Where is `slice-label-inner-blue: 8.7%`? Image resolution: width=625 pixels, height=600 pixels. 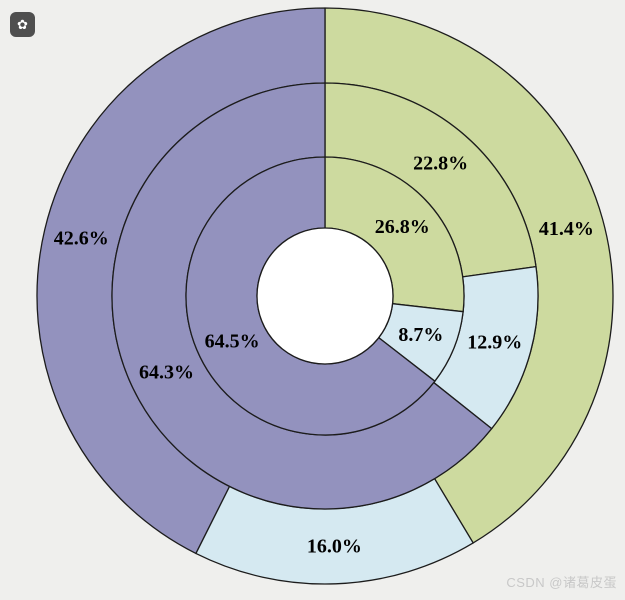
slice-label-inner-blue: 8.7% is located at coordinates (420, 335).